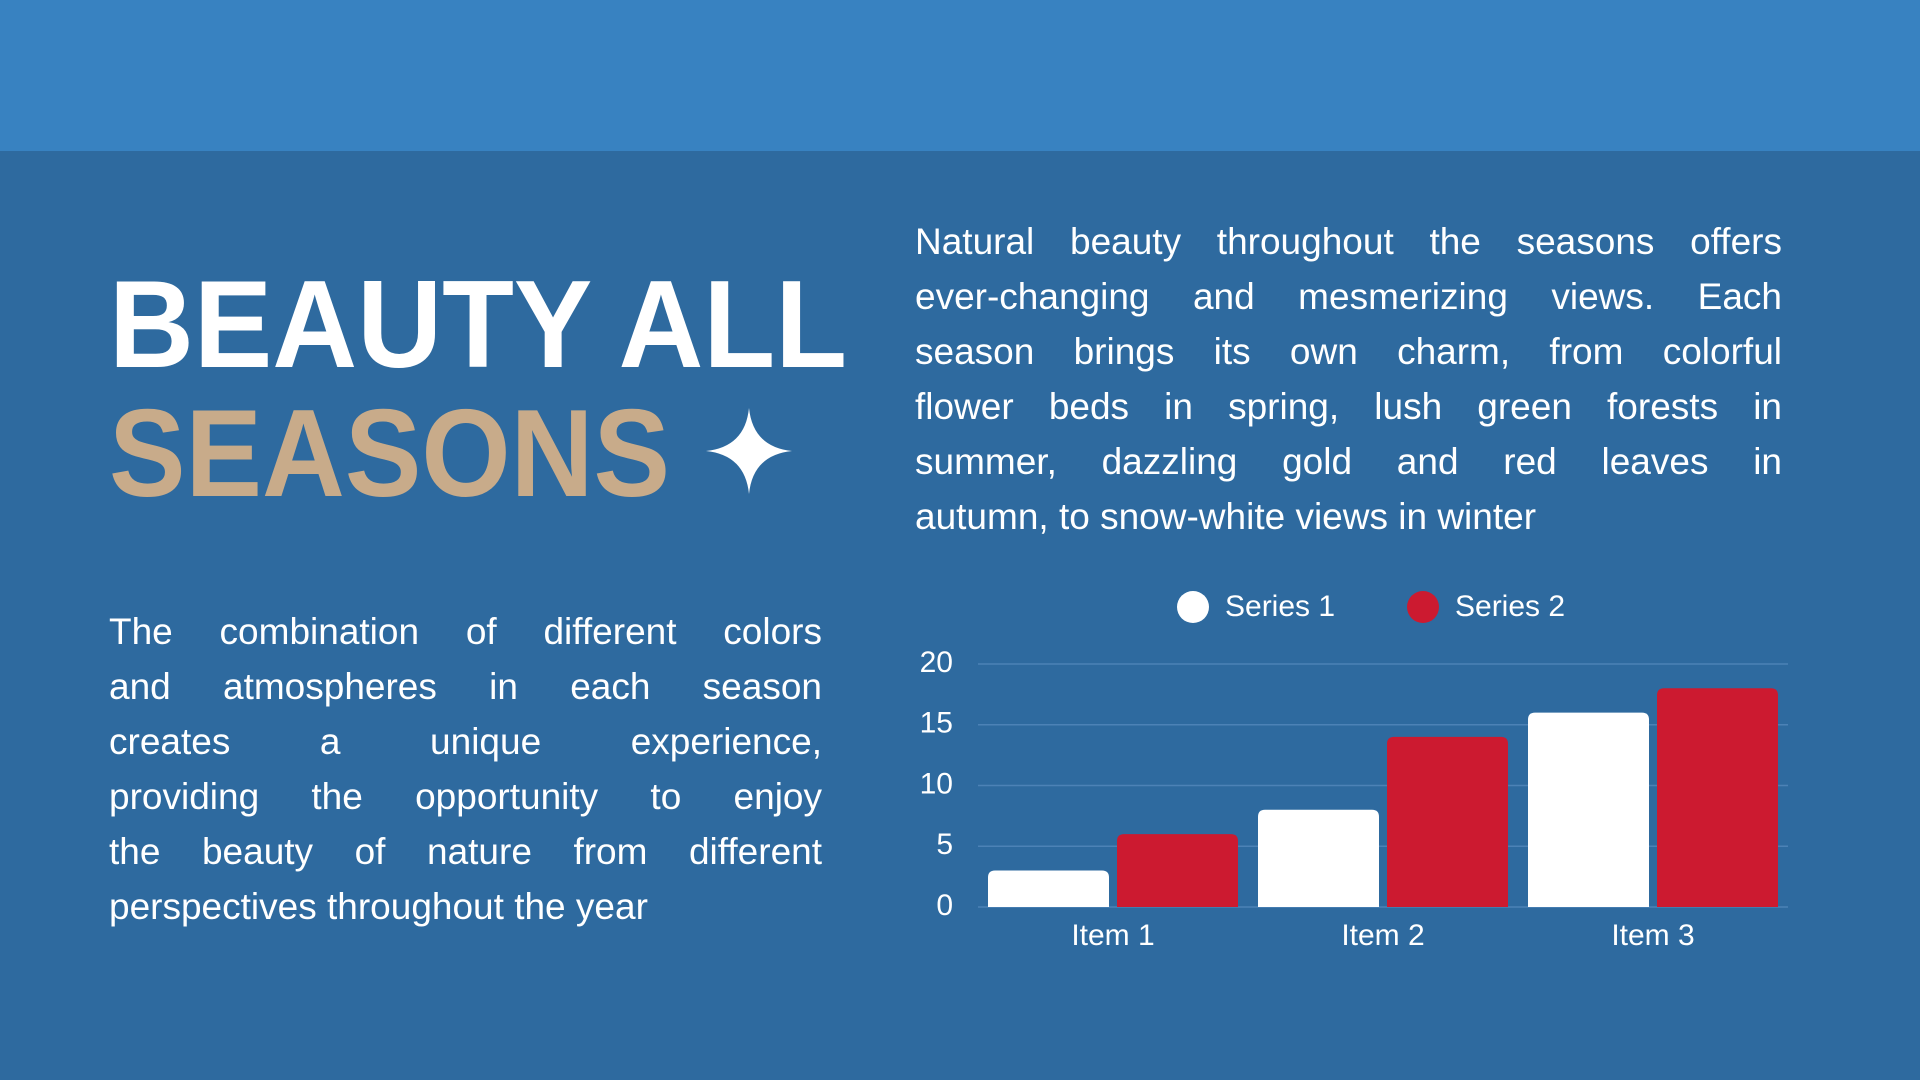 The width and height of the screenshot is (1920, 1080). What do you see at coordinates (1510, 606) in the screenshot?
I see `legend-label: Series 2` at bounding box center [1510, 606].